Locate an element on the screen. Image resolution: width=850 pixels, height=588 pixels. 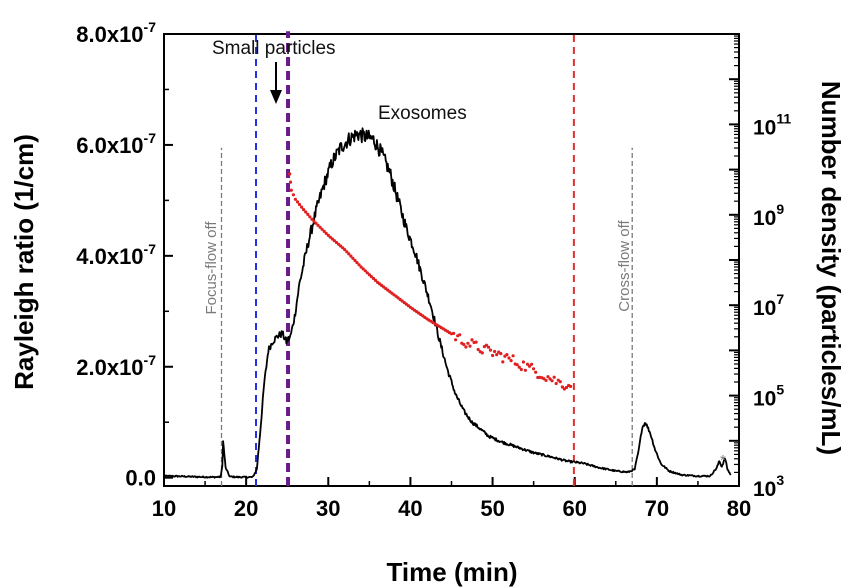
x-tick-label: 80 is located at coordinates (739, 508).